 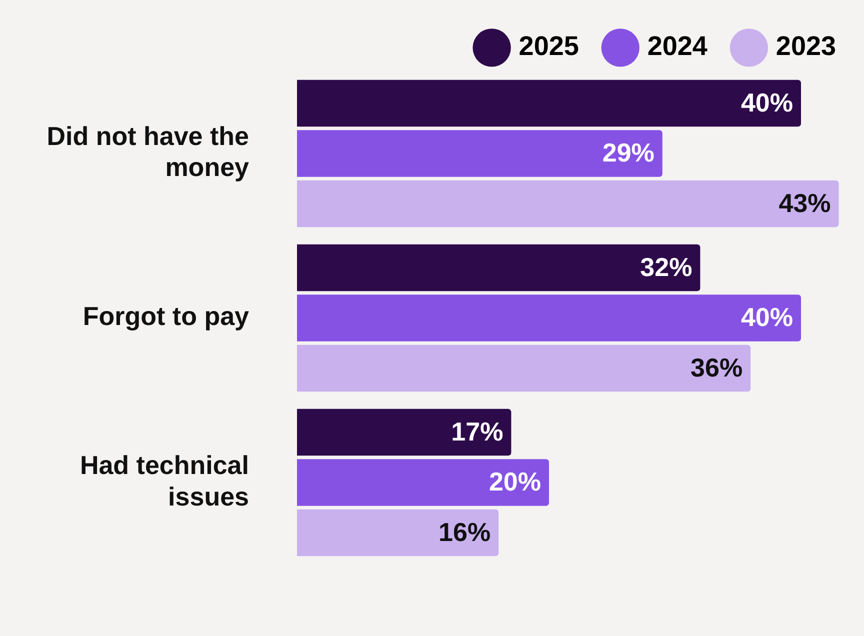 What do you see at coordinates (677, 46) in the screenshot?
I see `legend-label: 2024` at bounding box center [677, 46].